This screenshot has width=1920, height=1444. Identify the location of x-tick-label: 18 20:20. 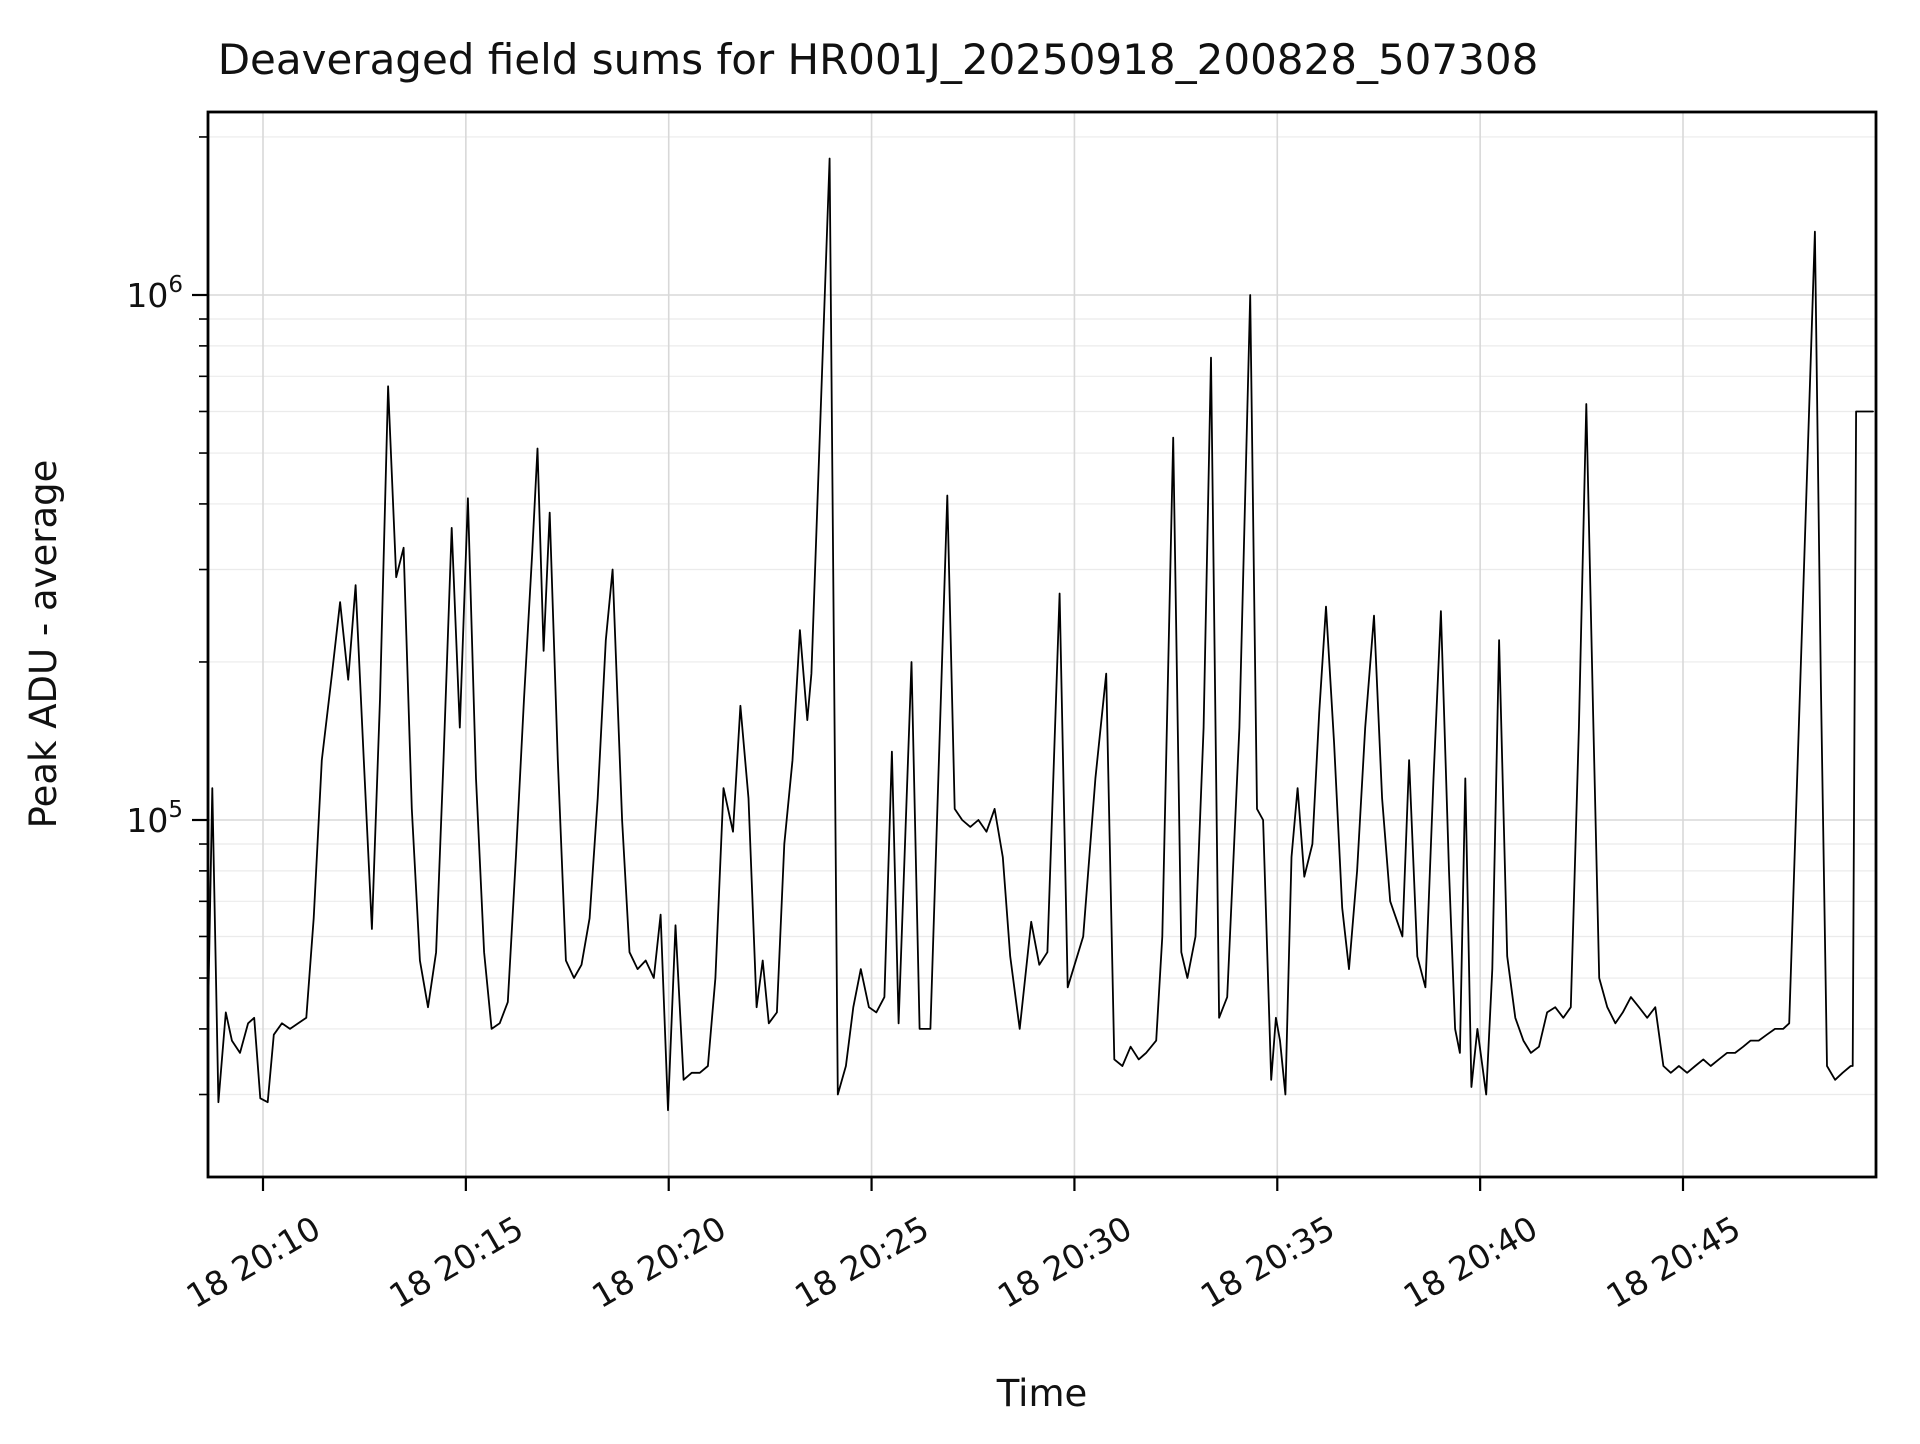
(658, 1262).